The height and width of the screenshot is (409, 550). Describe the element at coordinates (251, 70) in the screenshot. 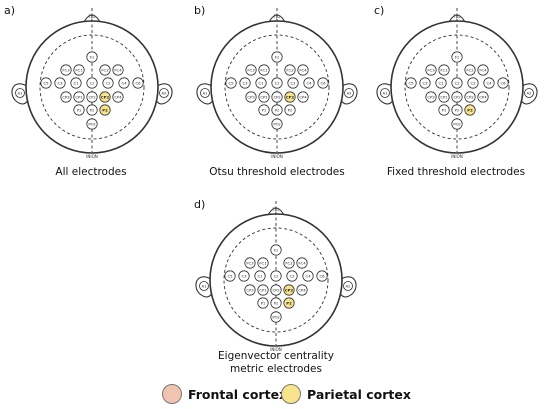

I see `electrode-fc3` at that location.